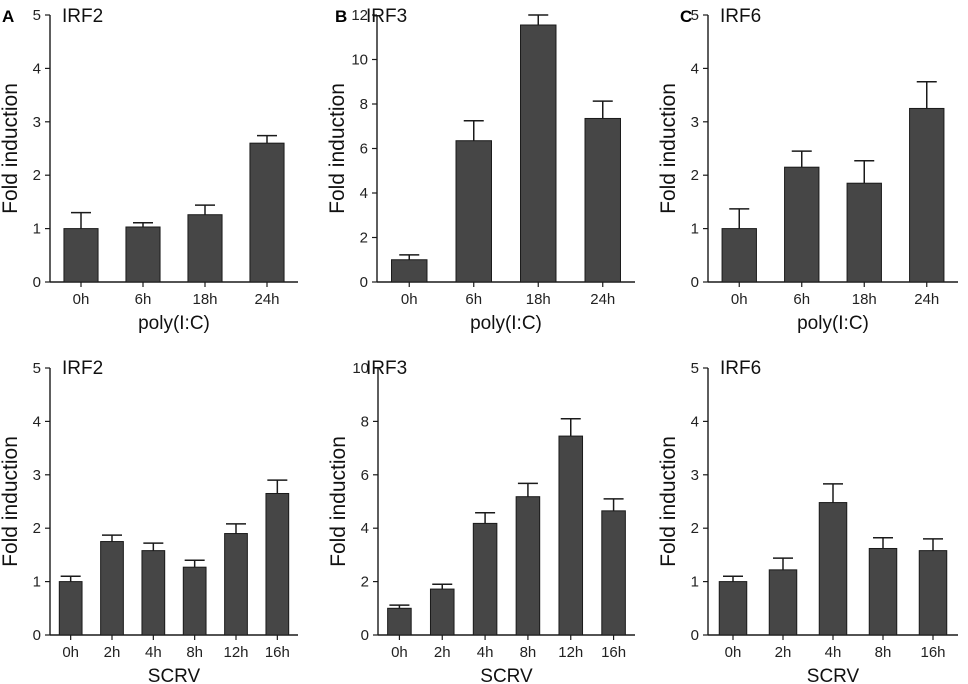 This screenshot has width=968, height=684. What do you see at coordinates (359, 15) in the screenshot?
I see `y-tick-label: 12` at bounding box center [359, 15].